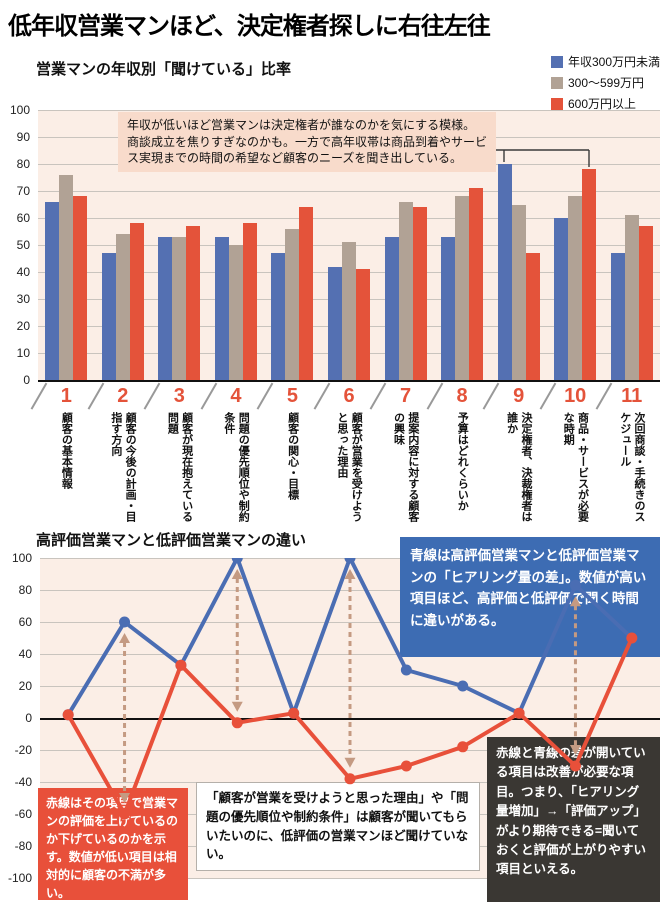 The height and width of the screenshot is (902, 667). I want to click on legend-label: 600万円以上, so click(601, 104).